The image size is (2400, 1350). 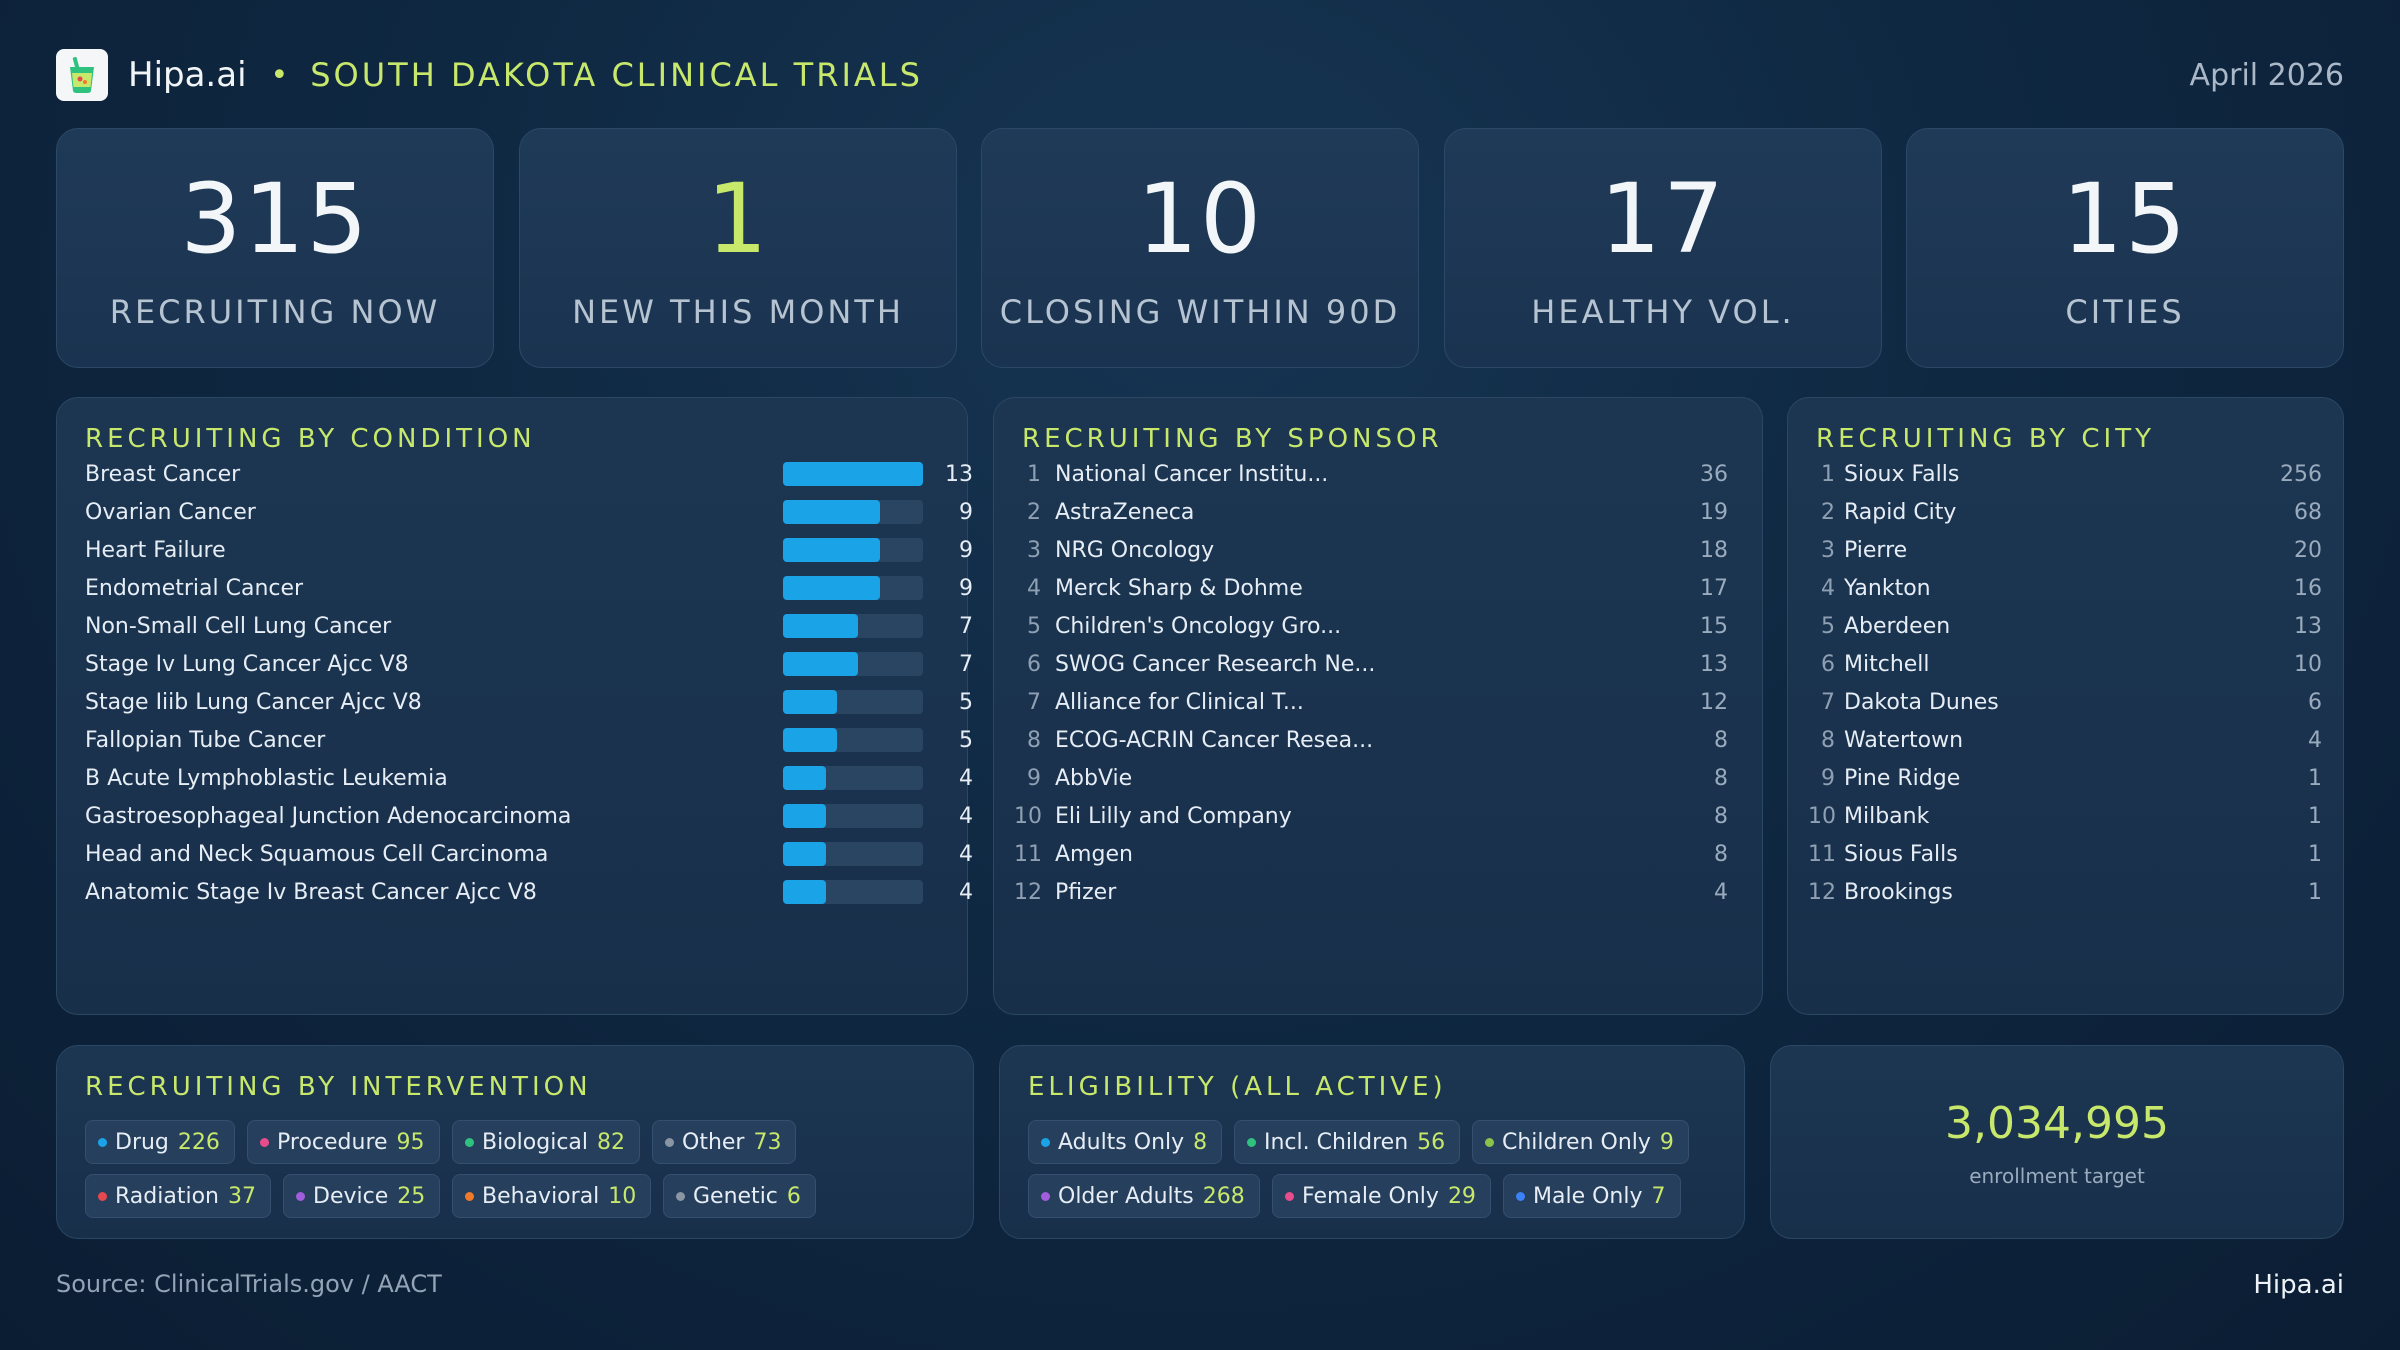 I want to click on city-row: 11 Sious Falls 1, so click(x=2065, y=854).